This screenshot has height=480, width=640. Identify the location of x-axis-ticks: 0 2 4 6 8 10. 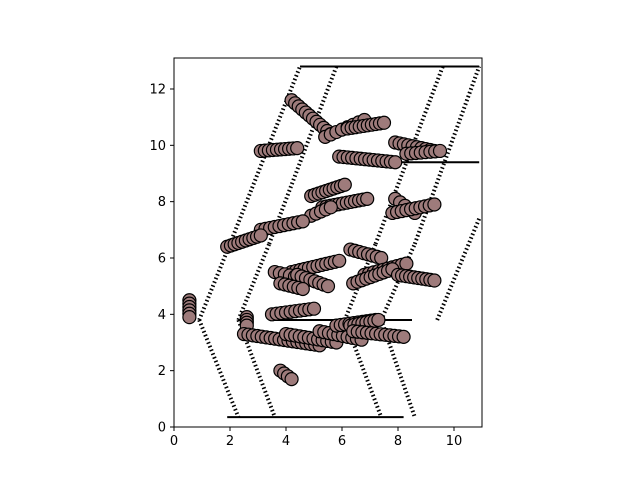
(316, 438).